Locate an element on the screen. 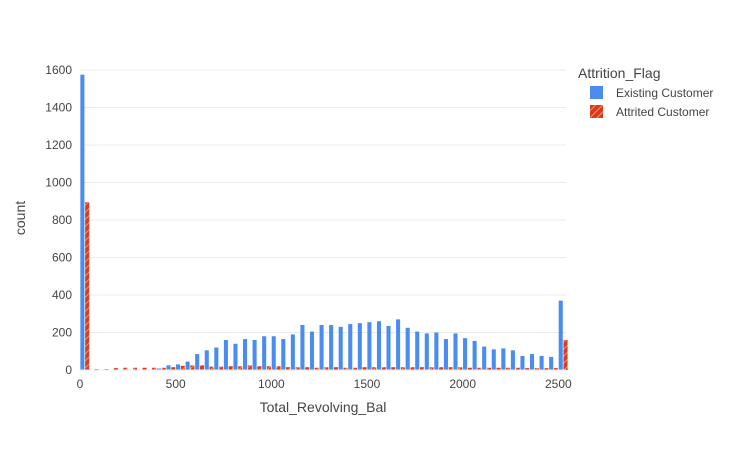 The height and width of the screenshot is (455, 744). x-tick-label: 1000 is located at coordinates (271, 384).